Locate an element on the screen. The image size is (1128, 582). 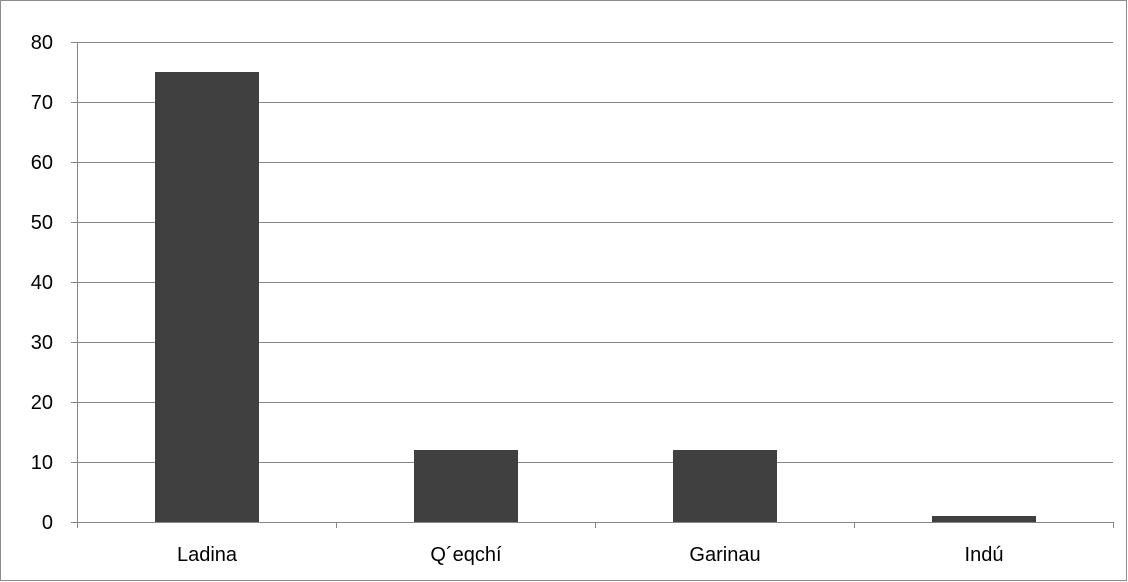
y-tick-label: 50 is located at coordinates (42, 223).